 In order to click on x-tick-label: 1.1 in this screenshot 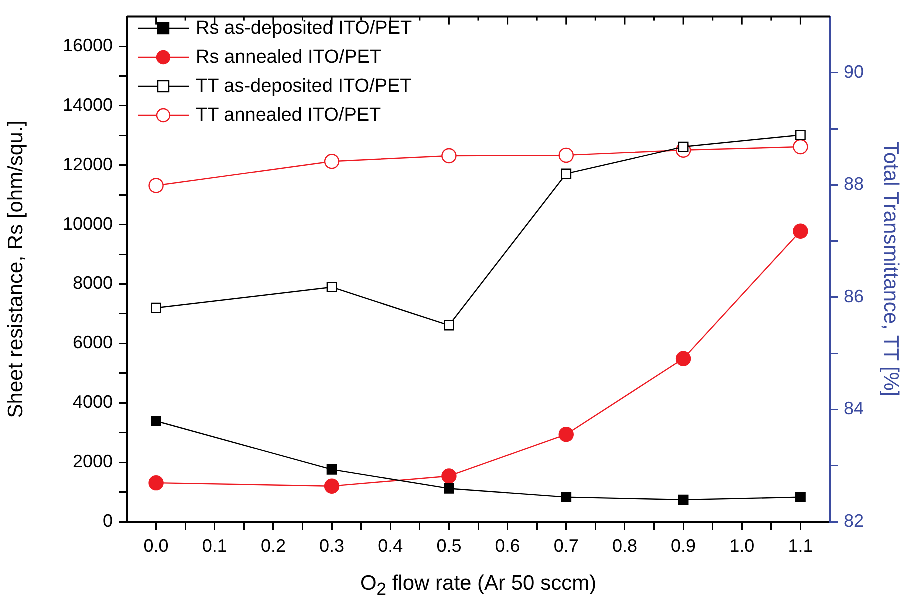, I will do `click(801, 546)`.